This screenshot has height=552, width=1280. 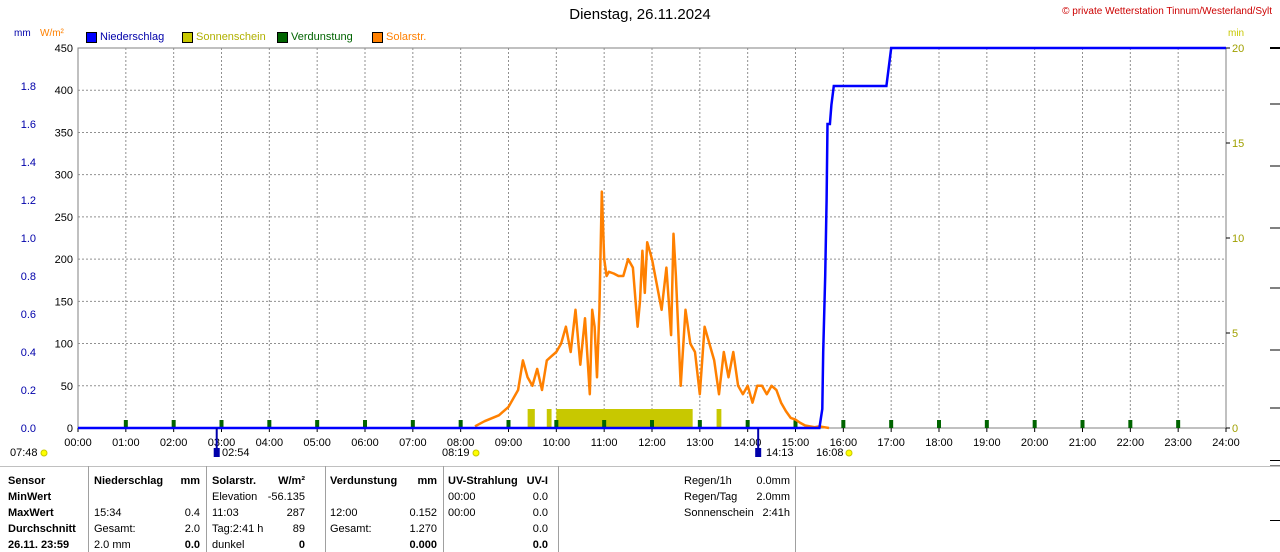 What do you see at coordinates (1235, 429) in the screenshot?
I see `y-tick-label-min: 0` at bounding box center [1235, 429].